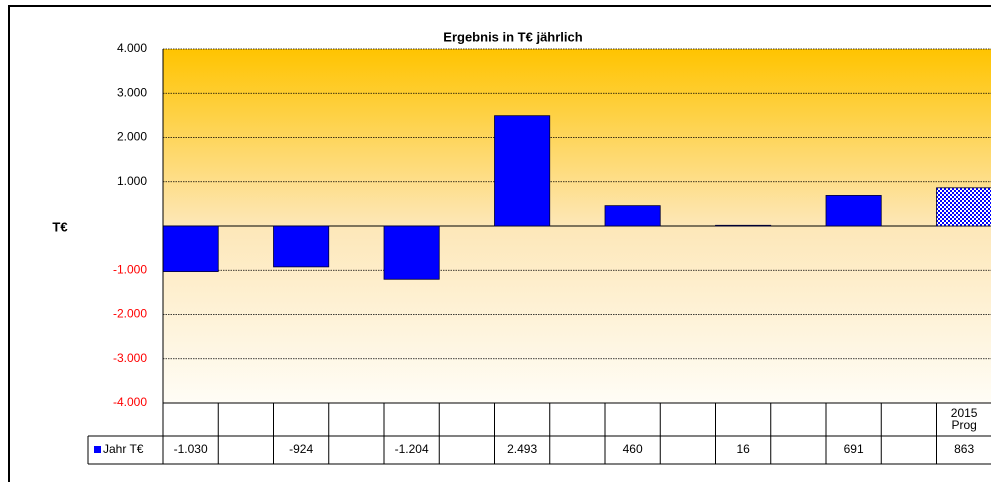  I want to click on y-tick-label: 2.000, so click(132, 137).